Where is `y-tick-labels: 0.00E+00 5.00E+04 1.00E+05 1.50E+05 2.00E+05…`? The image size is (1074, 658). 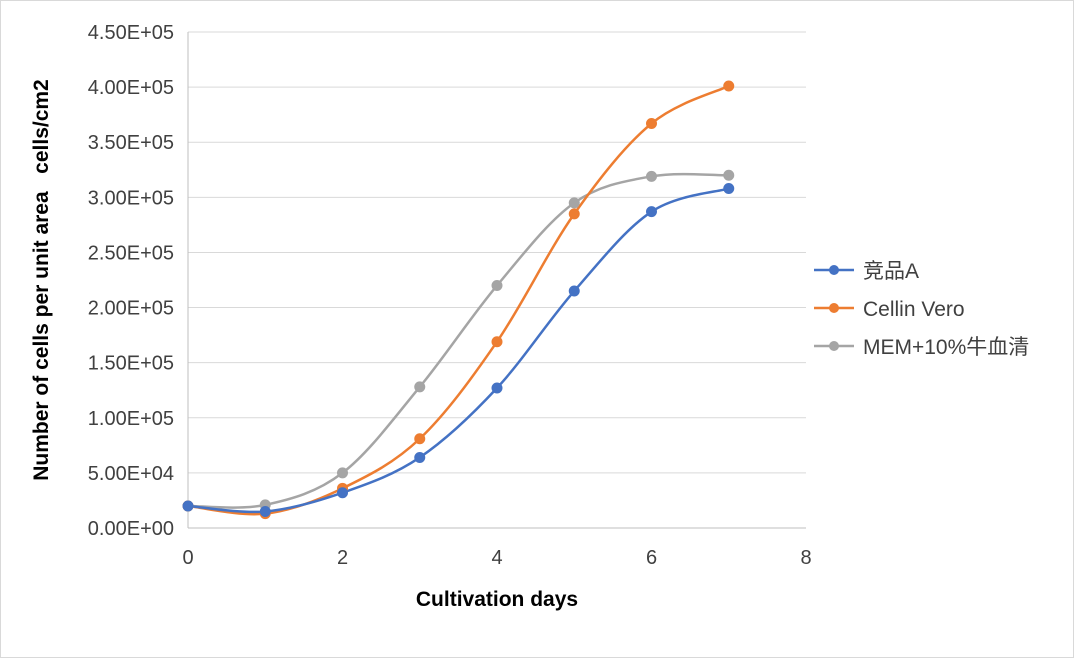
y-tick-labels: 0.00E+00 5.00E+04 1.00E+05 1.50E+05 2.00E+05… is located at coordinates (131, 281).